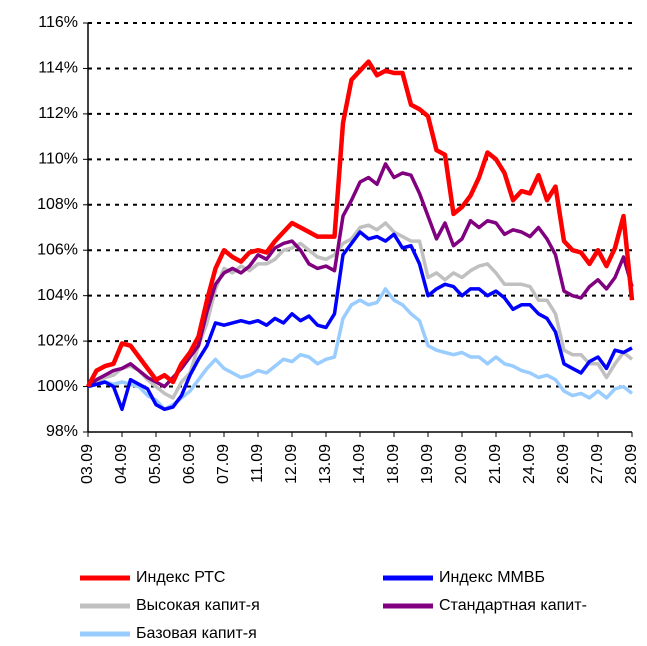 This screenshot has height=646, width=647. What do you see at coordinates (393, 464) in the screenshot?
I see `x-tick-label: 18.09` at bounding box center [393, 464].